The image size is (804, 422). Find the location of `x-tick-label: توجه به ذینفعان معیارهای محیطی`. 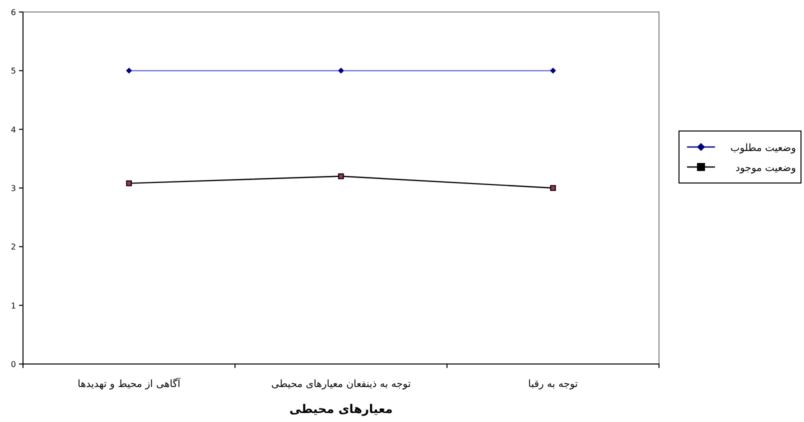

x-tick-label: توجه به ذینفعان معیارهای محیطی is located at coordinates (341, 384).